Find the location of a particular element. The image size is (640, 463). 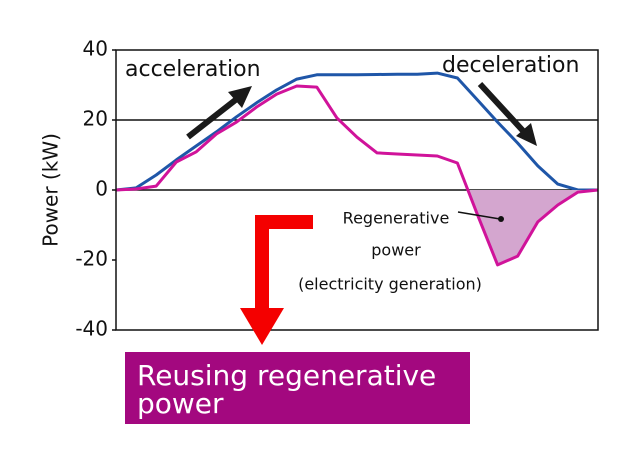

annotation: deceleration is located at coordinates (510, 65).